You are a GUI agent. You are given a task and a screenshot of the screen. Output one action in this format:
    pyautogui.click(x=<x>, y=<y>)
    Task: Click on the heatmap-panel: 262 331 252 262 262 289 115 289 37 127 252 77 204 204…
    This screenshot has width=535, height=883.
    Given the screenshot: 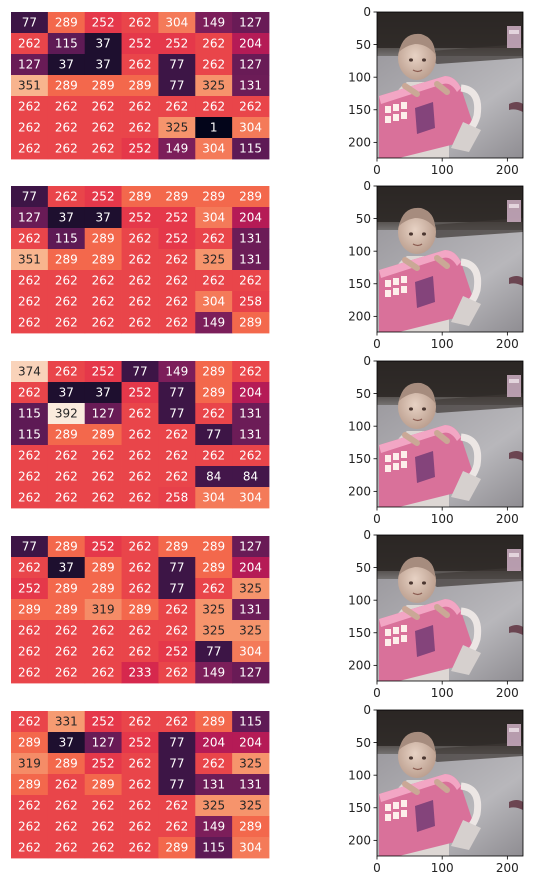 What is the action you would take?
    pyautogui.click(x=140, y=785)
    